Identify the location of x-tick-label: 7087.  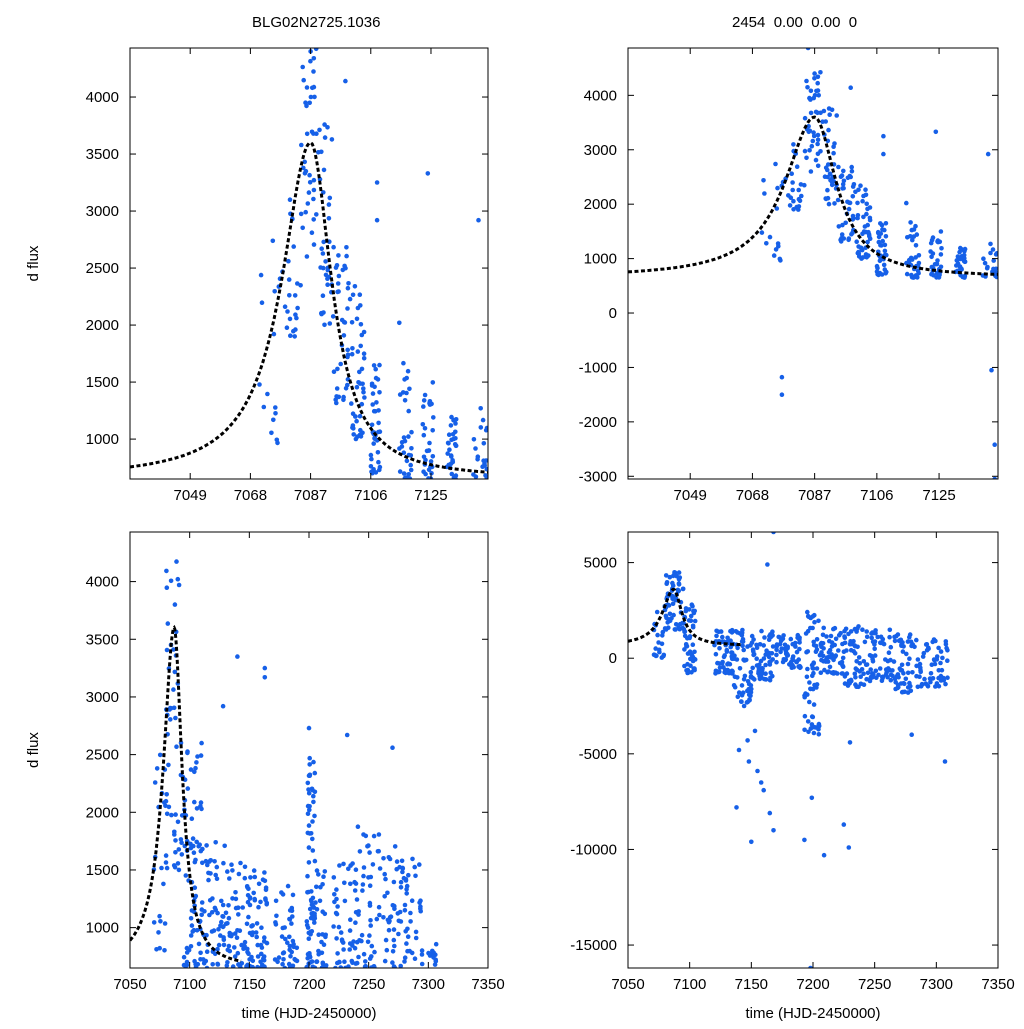
(814, 495).